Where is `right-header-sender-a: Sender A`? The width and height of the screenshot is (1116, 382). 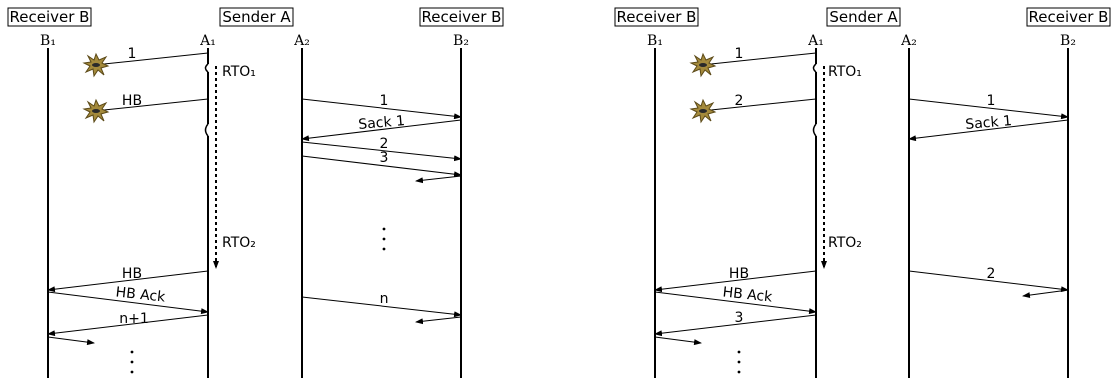
right-header-sender-a: Sender A is located at coordinates (863, 17).